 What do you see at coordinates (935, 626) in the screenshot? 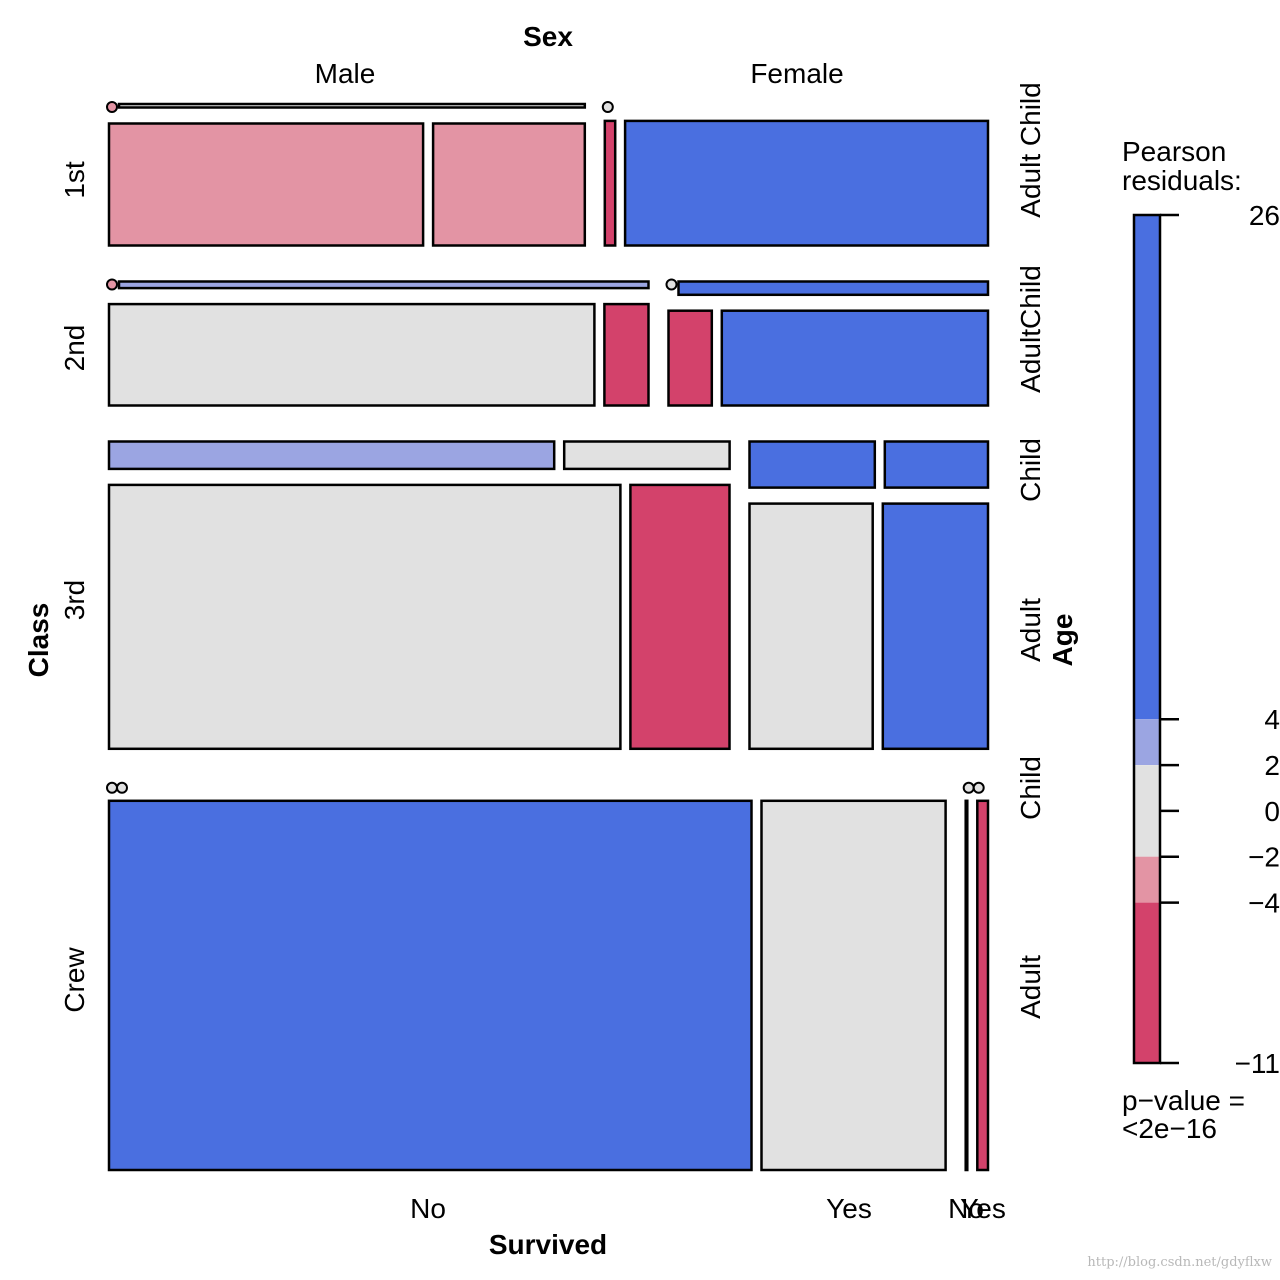
I see `tile-3rd-female-adult-yes` at bounding box center [935, 626].